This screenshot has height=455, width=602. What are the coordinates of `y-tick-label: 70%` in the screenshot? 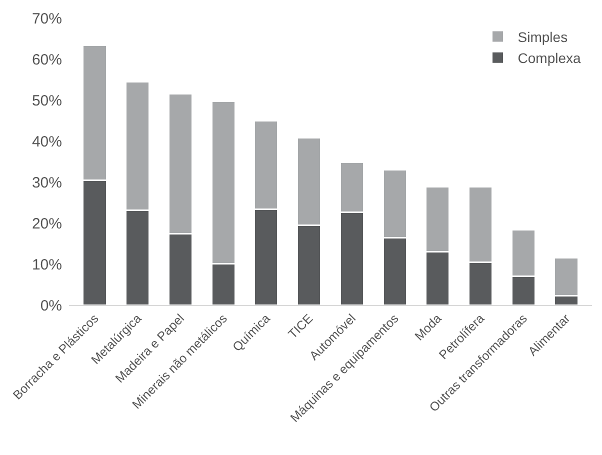 It's located at (47, 19).